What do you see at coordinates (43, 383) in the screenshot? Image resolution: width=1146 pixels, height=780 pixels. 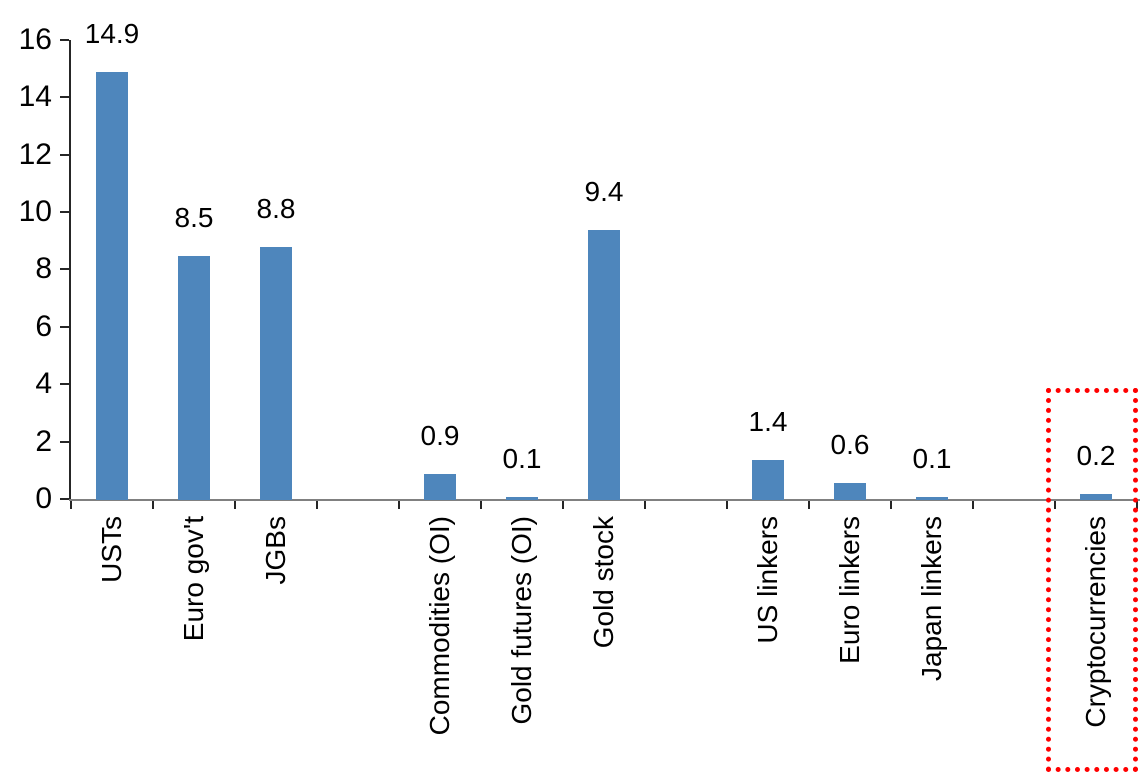 I see `y-axis-tick-label: 4` at bounding box center [43, 383].